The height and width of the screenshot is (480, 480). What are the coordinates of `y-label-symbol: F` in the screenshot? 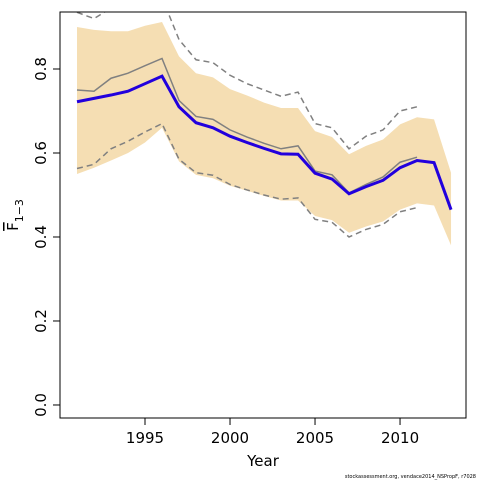 It's located at (13, 226).